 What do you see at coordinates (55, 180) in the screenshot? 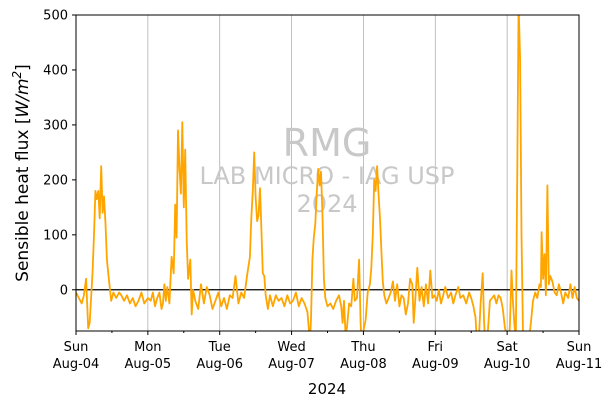
I see `y-tick-label: 200` at bounding box center [55, 180].